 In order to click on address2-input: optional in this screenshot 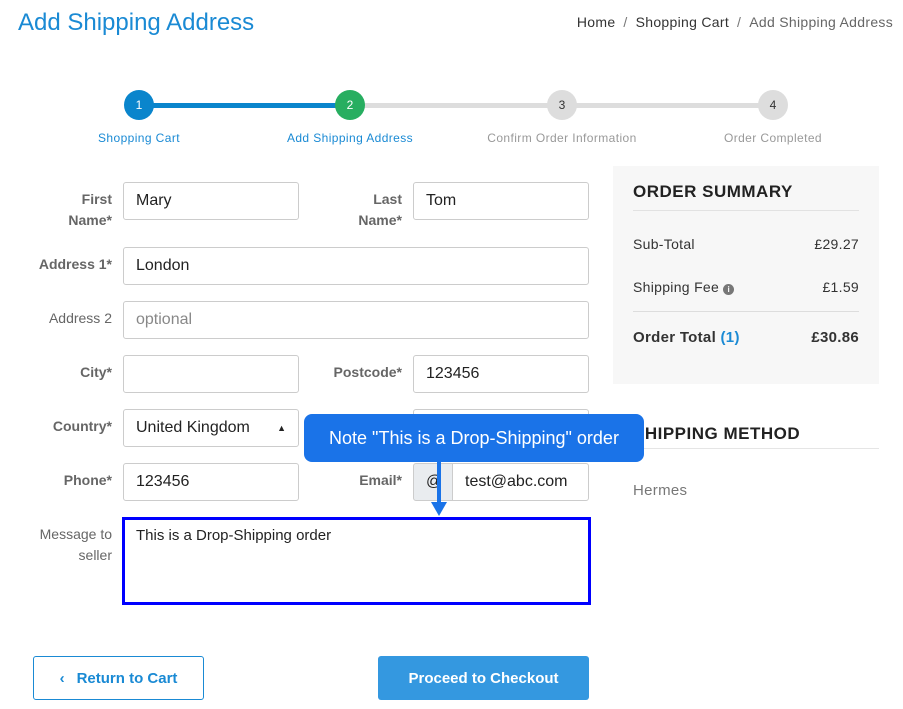, I will do `click(356, 320)`.